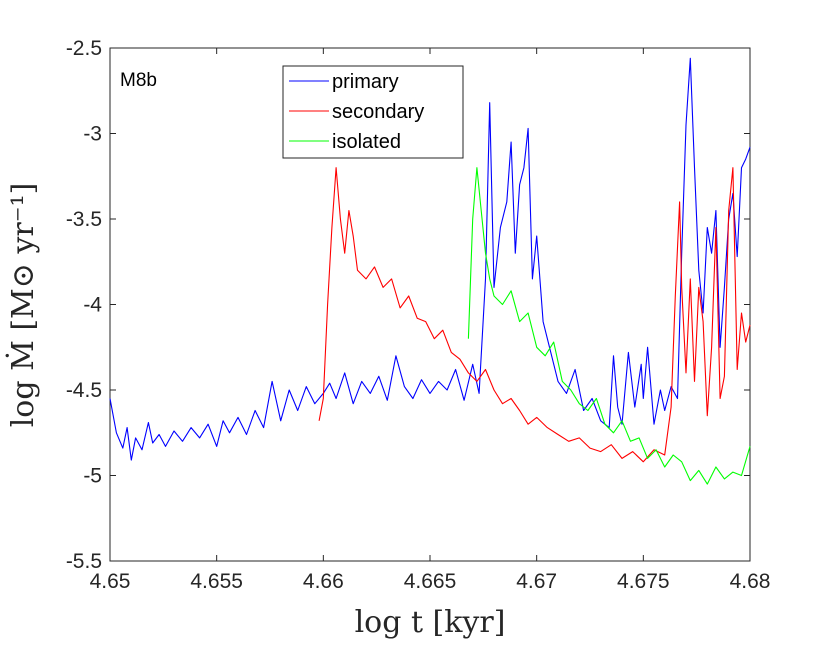 This screenshot has width=830, height=645. I want to click on y-tick-label: -4, so click(92, 305).